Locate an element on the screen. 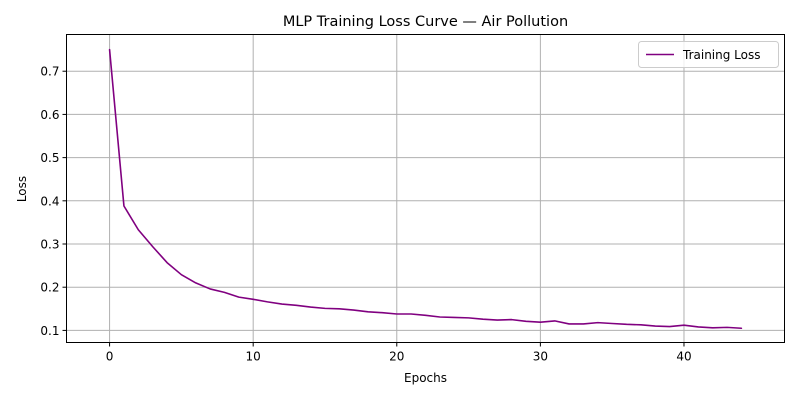  legend: Training Loss is located at coordinates (708, 54).